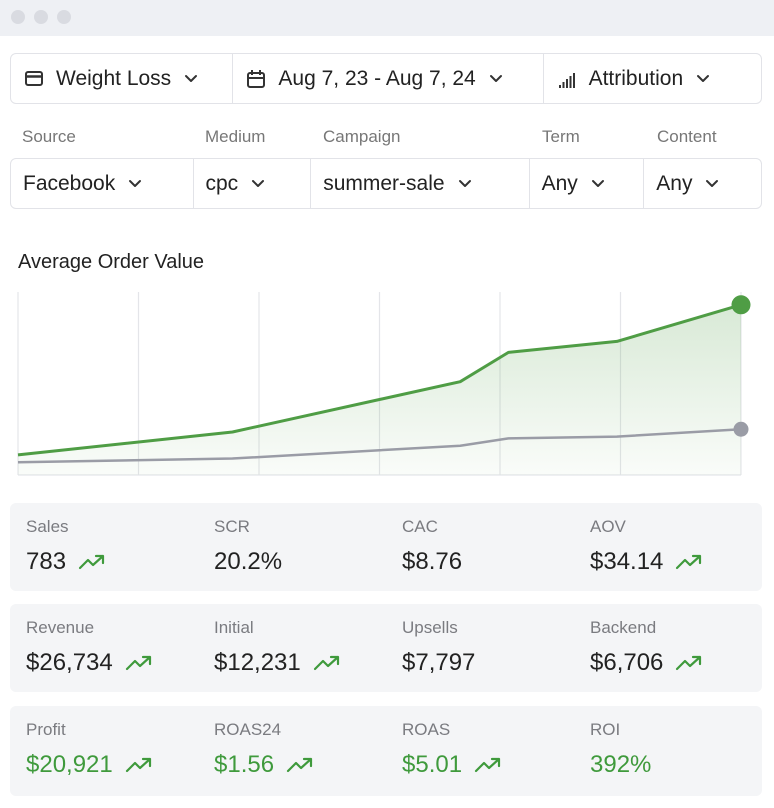  What do you see at coordinates (420, 526) in the screenshot?
I see `metric-label: CAC` at bounding box center [420, 526].